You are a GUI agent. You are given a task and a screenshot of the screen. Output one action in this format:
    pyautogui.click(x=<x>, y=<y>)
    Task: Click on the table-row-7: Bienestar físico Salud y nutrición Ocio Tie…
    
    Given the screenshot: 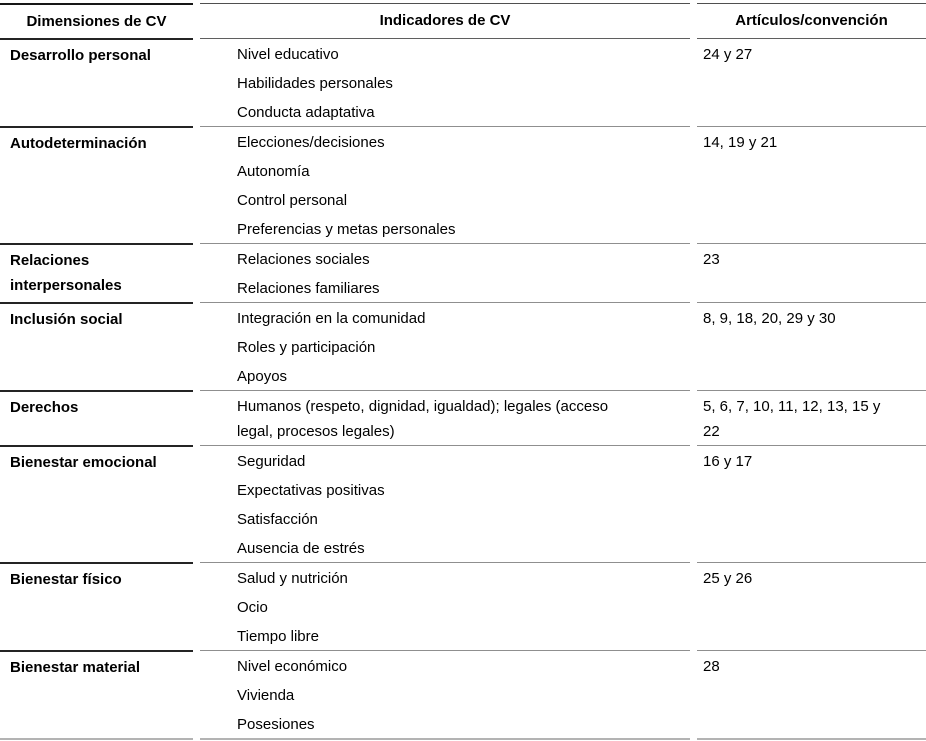 What is the action you would take?
    pyautogui.click(x=463, y=606)
    